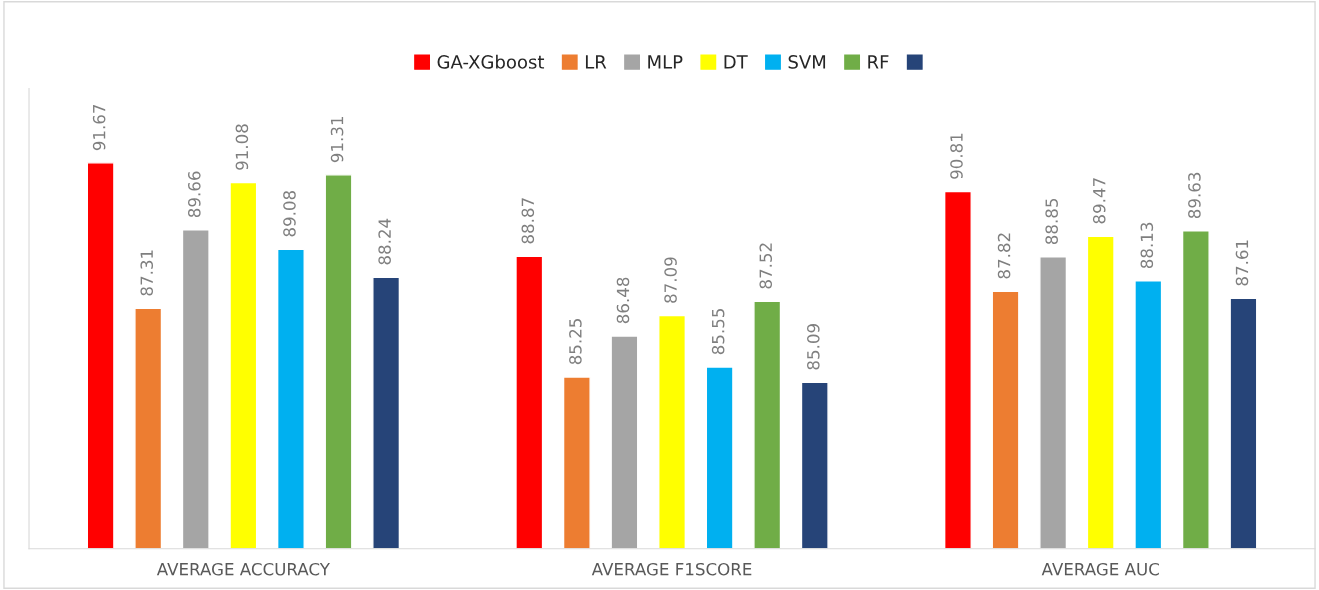  Describe the element at coordinates (337, 140) in the screenshot. I see `data-label: 91.31` at that location.